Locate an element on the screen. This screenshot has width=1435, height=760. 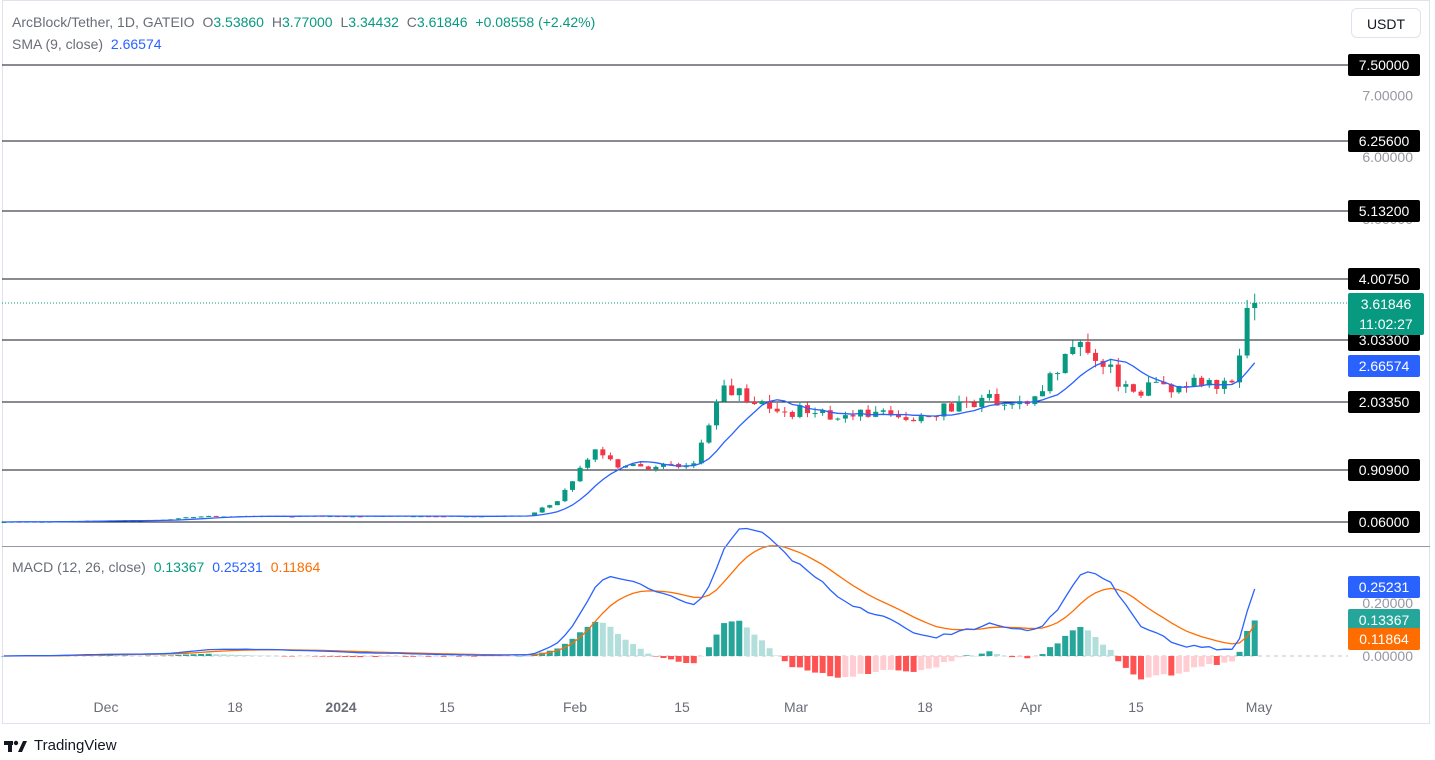
level-tag-text: 0.90900 is located at coordinates (1384, 470).